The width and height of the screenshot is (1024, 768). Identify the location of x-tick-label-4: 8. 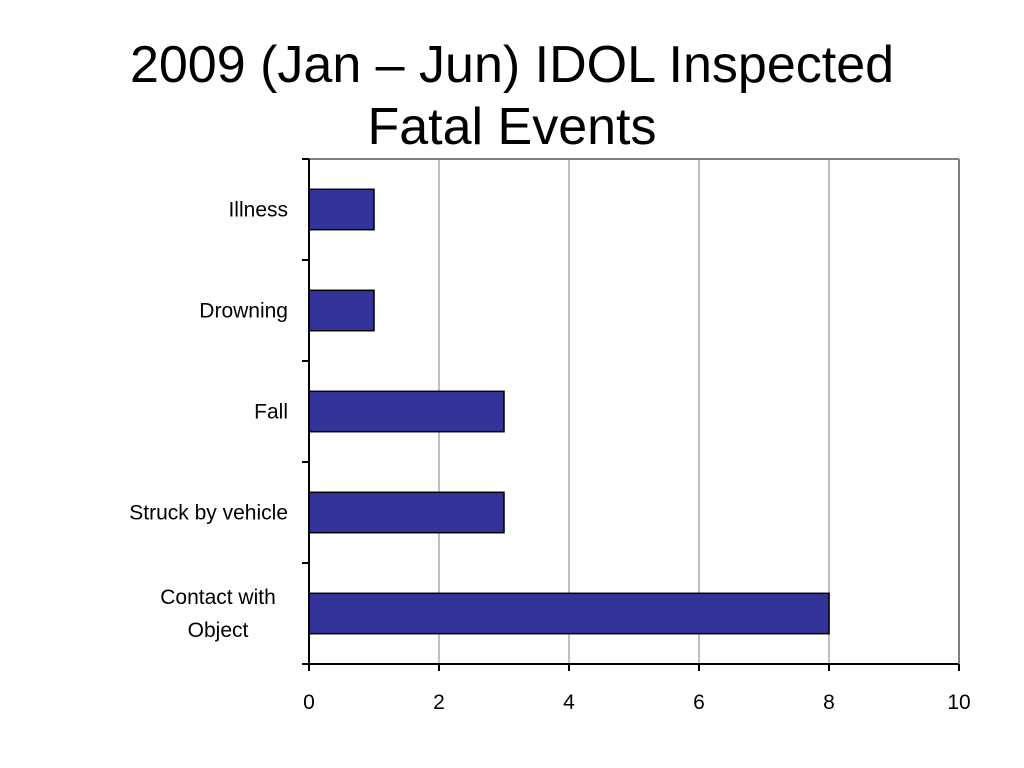
(829, 702).